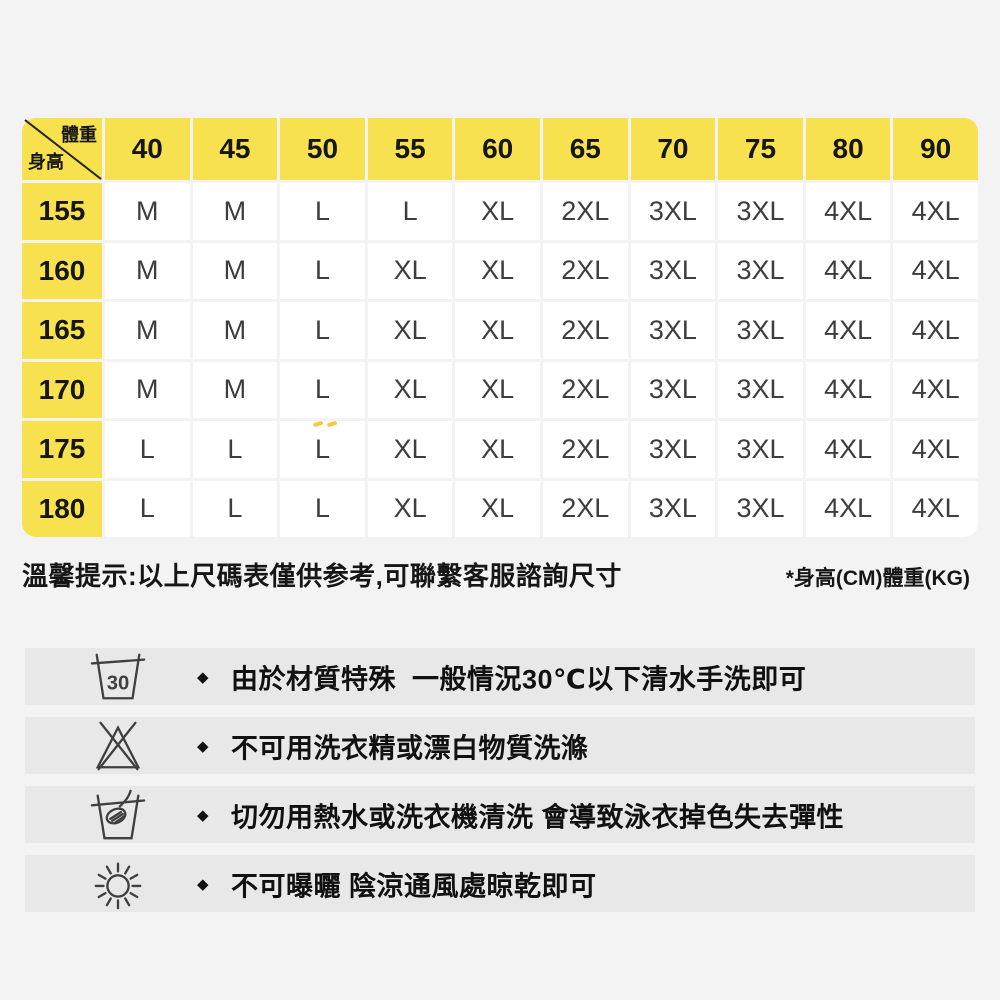 This screenshot has width=1000, height=1000. What do you see at coordinates (760, 149) in the screenshot?
I see `weight-header-cell: 75` at bounding box center [760, 149].